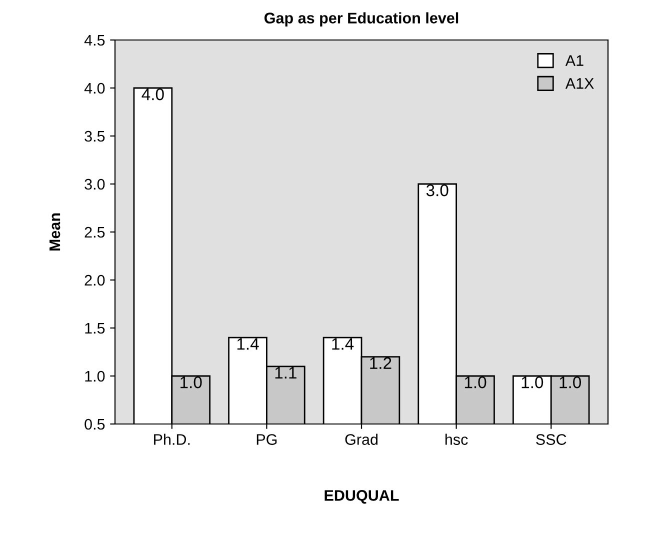 The image size is (655, 534). I want to click on x-tick-label: SSC, so click(551, 439).